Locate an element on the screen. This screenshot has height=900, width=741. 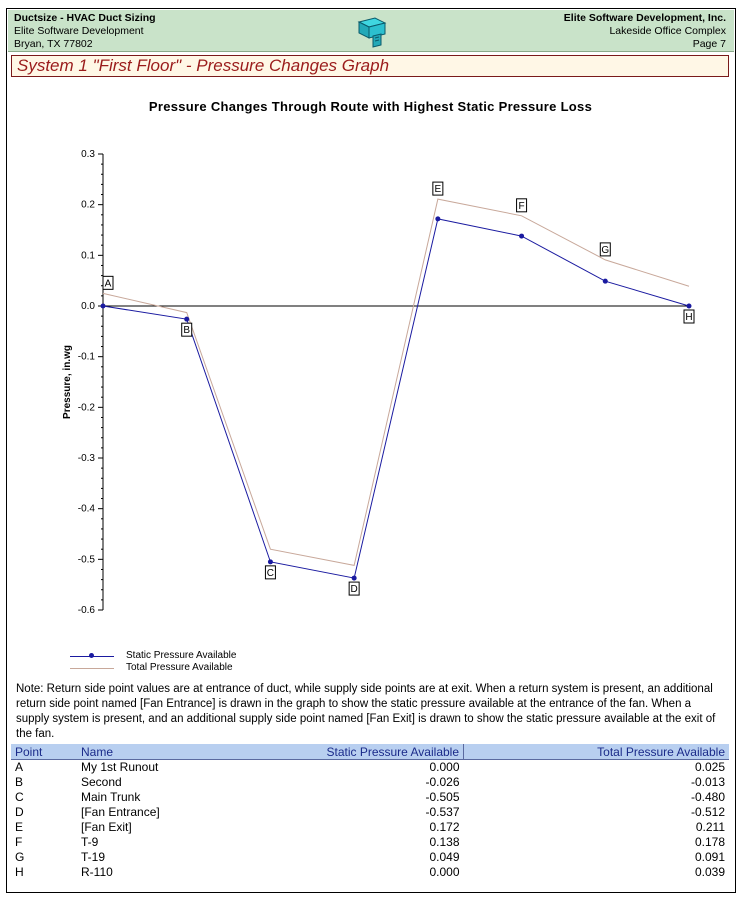
table-row: B Second -0.026 -0.013 is located at coordinates (370, 782).